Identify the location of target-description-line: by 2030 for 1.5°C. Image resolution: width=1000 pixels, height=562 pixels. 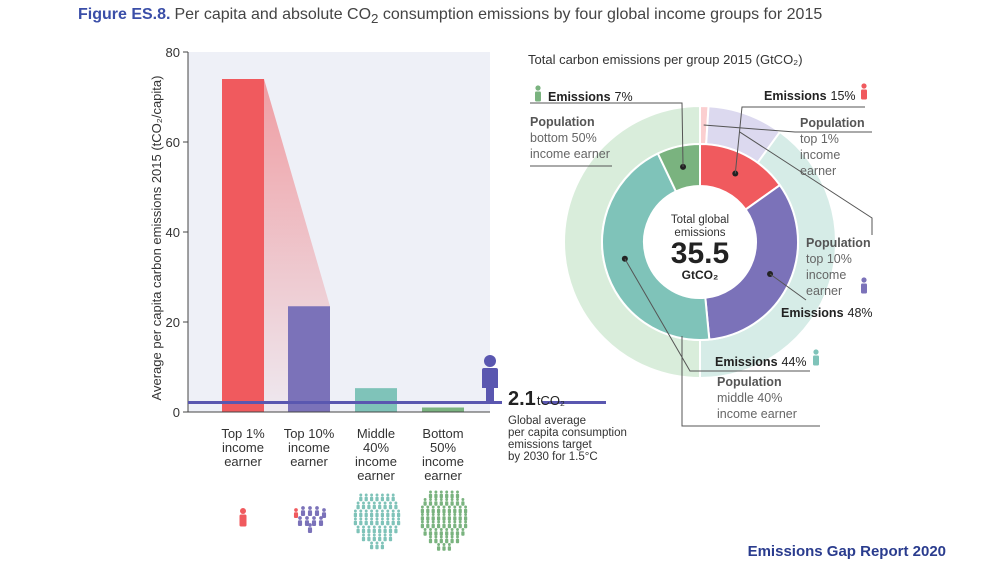
(553, 457).